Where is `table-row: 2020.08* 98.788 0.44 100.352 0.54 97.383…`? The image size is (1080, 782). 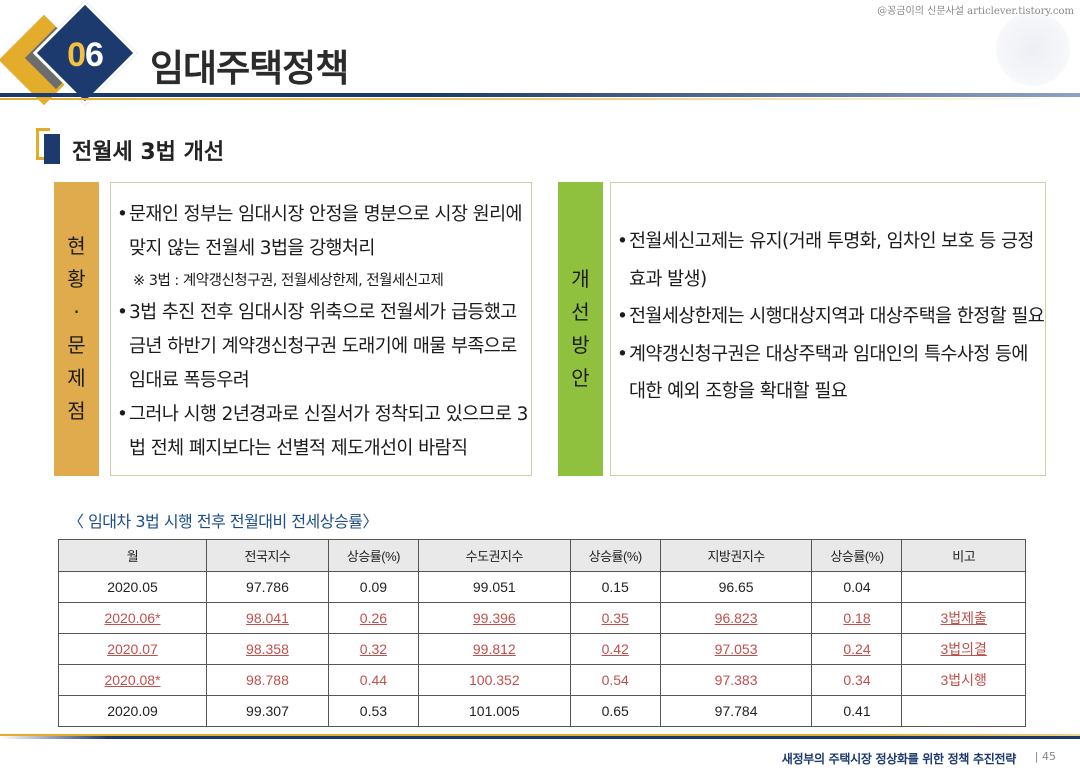 table-row: 2020.08* 98.788 0.44 100.352 0.54 97.383… is located at coordinates (542, 680).